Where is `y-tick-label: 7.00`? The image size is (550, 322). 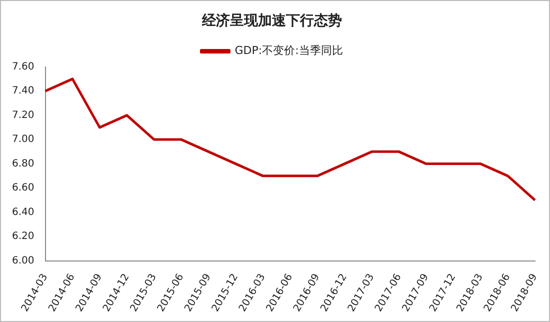
y-tick-label: 7.00 is located at coordinates (23, 140).